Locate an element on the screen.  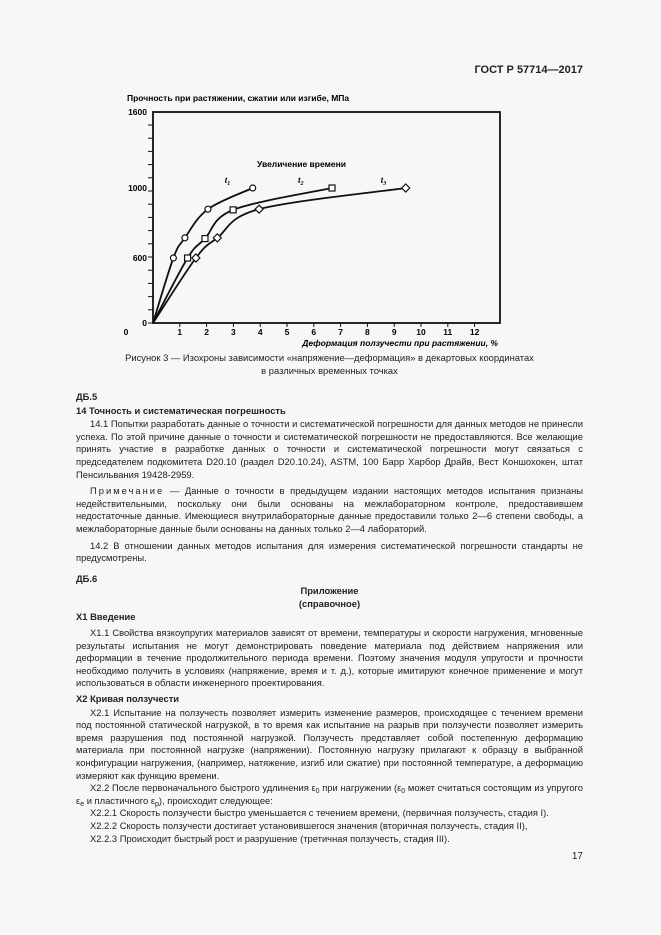
x-tick-label: 10 is located at coordinates (421, 332).